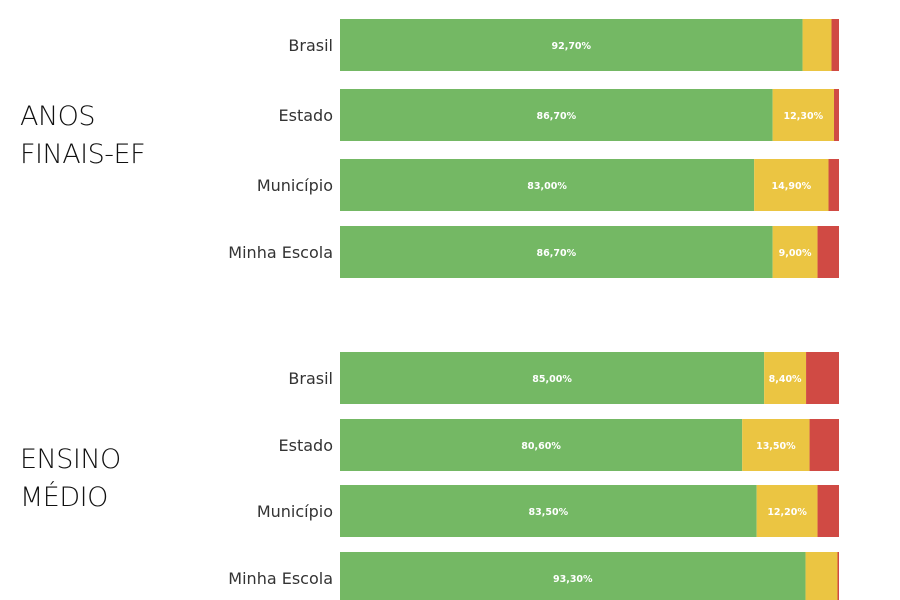  What do you see at coordinates (70, 459) in the screenshot?
I see `group-title-line: ENSINO` at bounding box center [70, 459].